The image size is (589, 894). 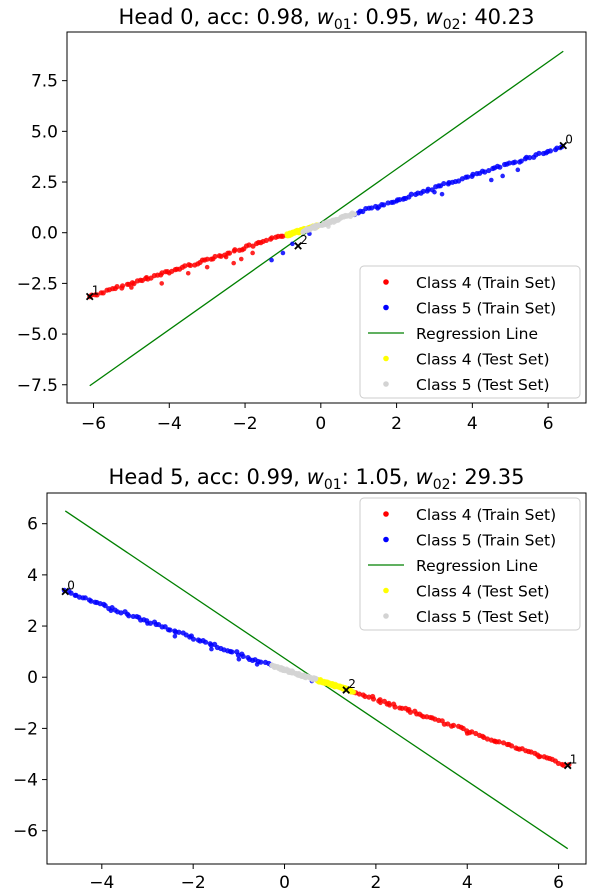 I want to click on x-tick-label: −2, so click(x=193, y=883).